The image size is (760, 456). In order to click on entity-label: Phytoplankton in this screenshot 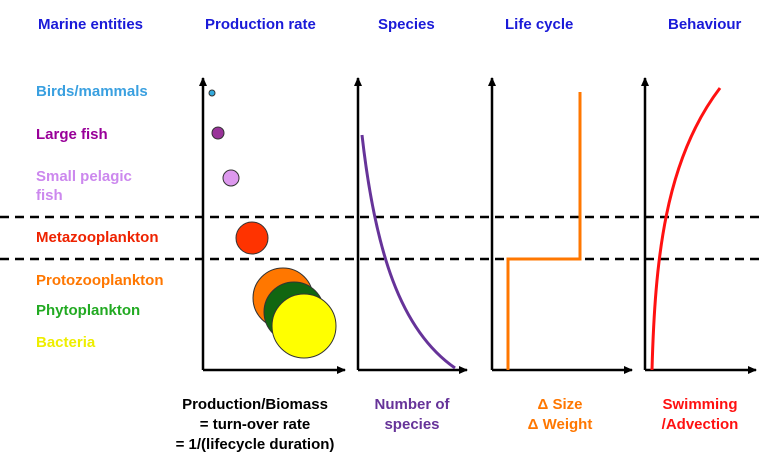, I will do `click(88, 310)`.